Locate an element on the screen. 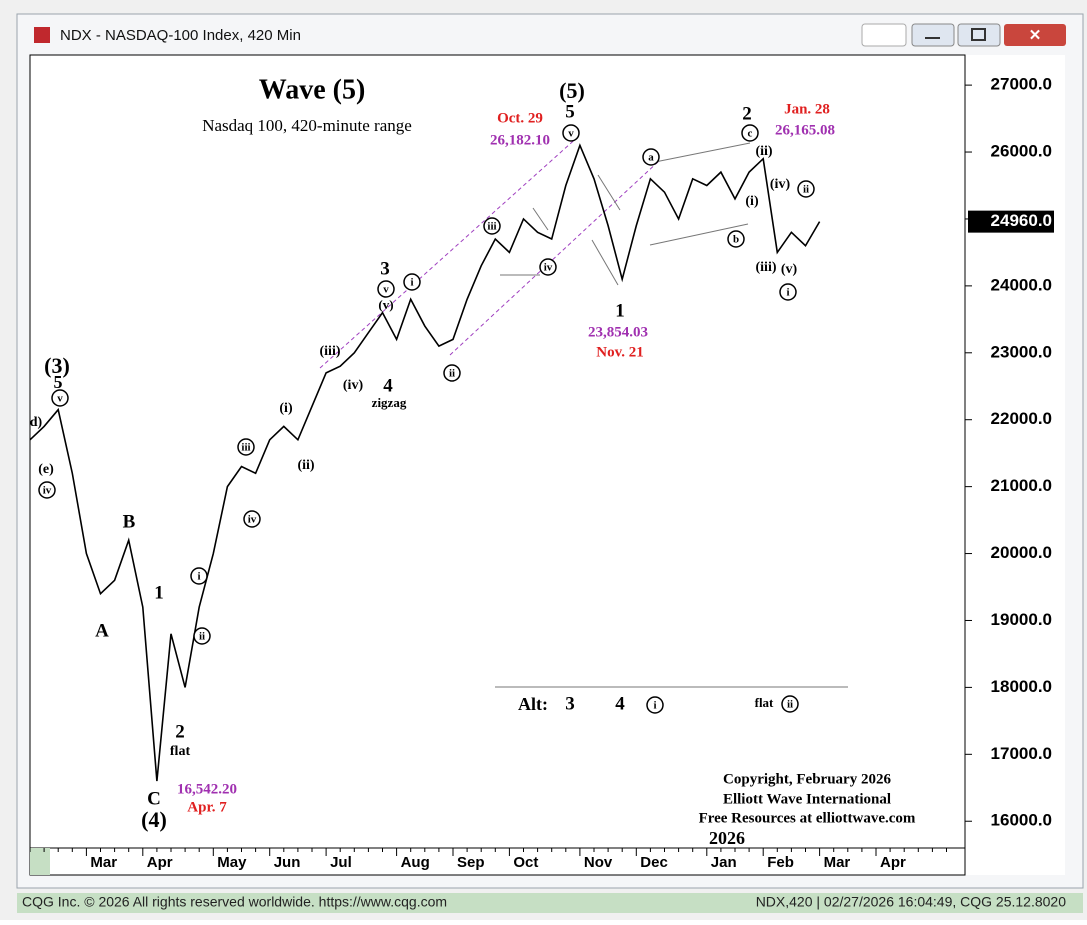  y-tick-label: 24000.0 is located at coordinates (1021, 284).